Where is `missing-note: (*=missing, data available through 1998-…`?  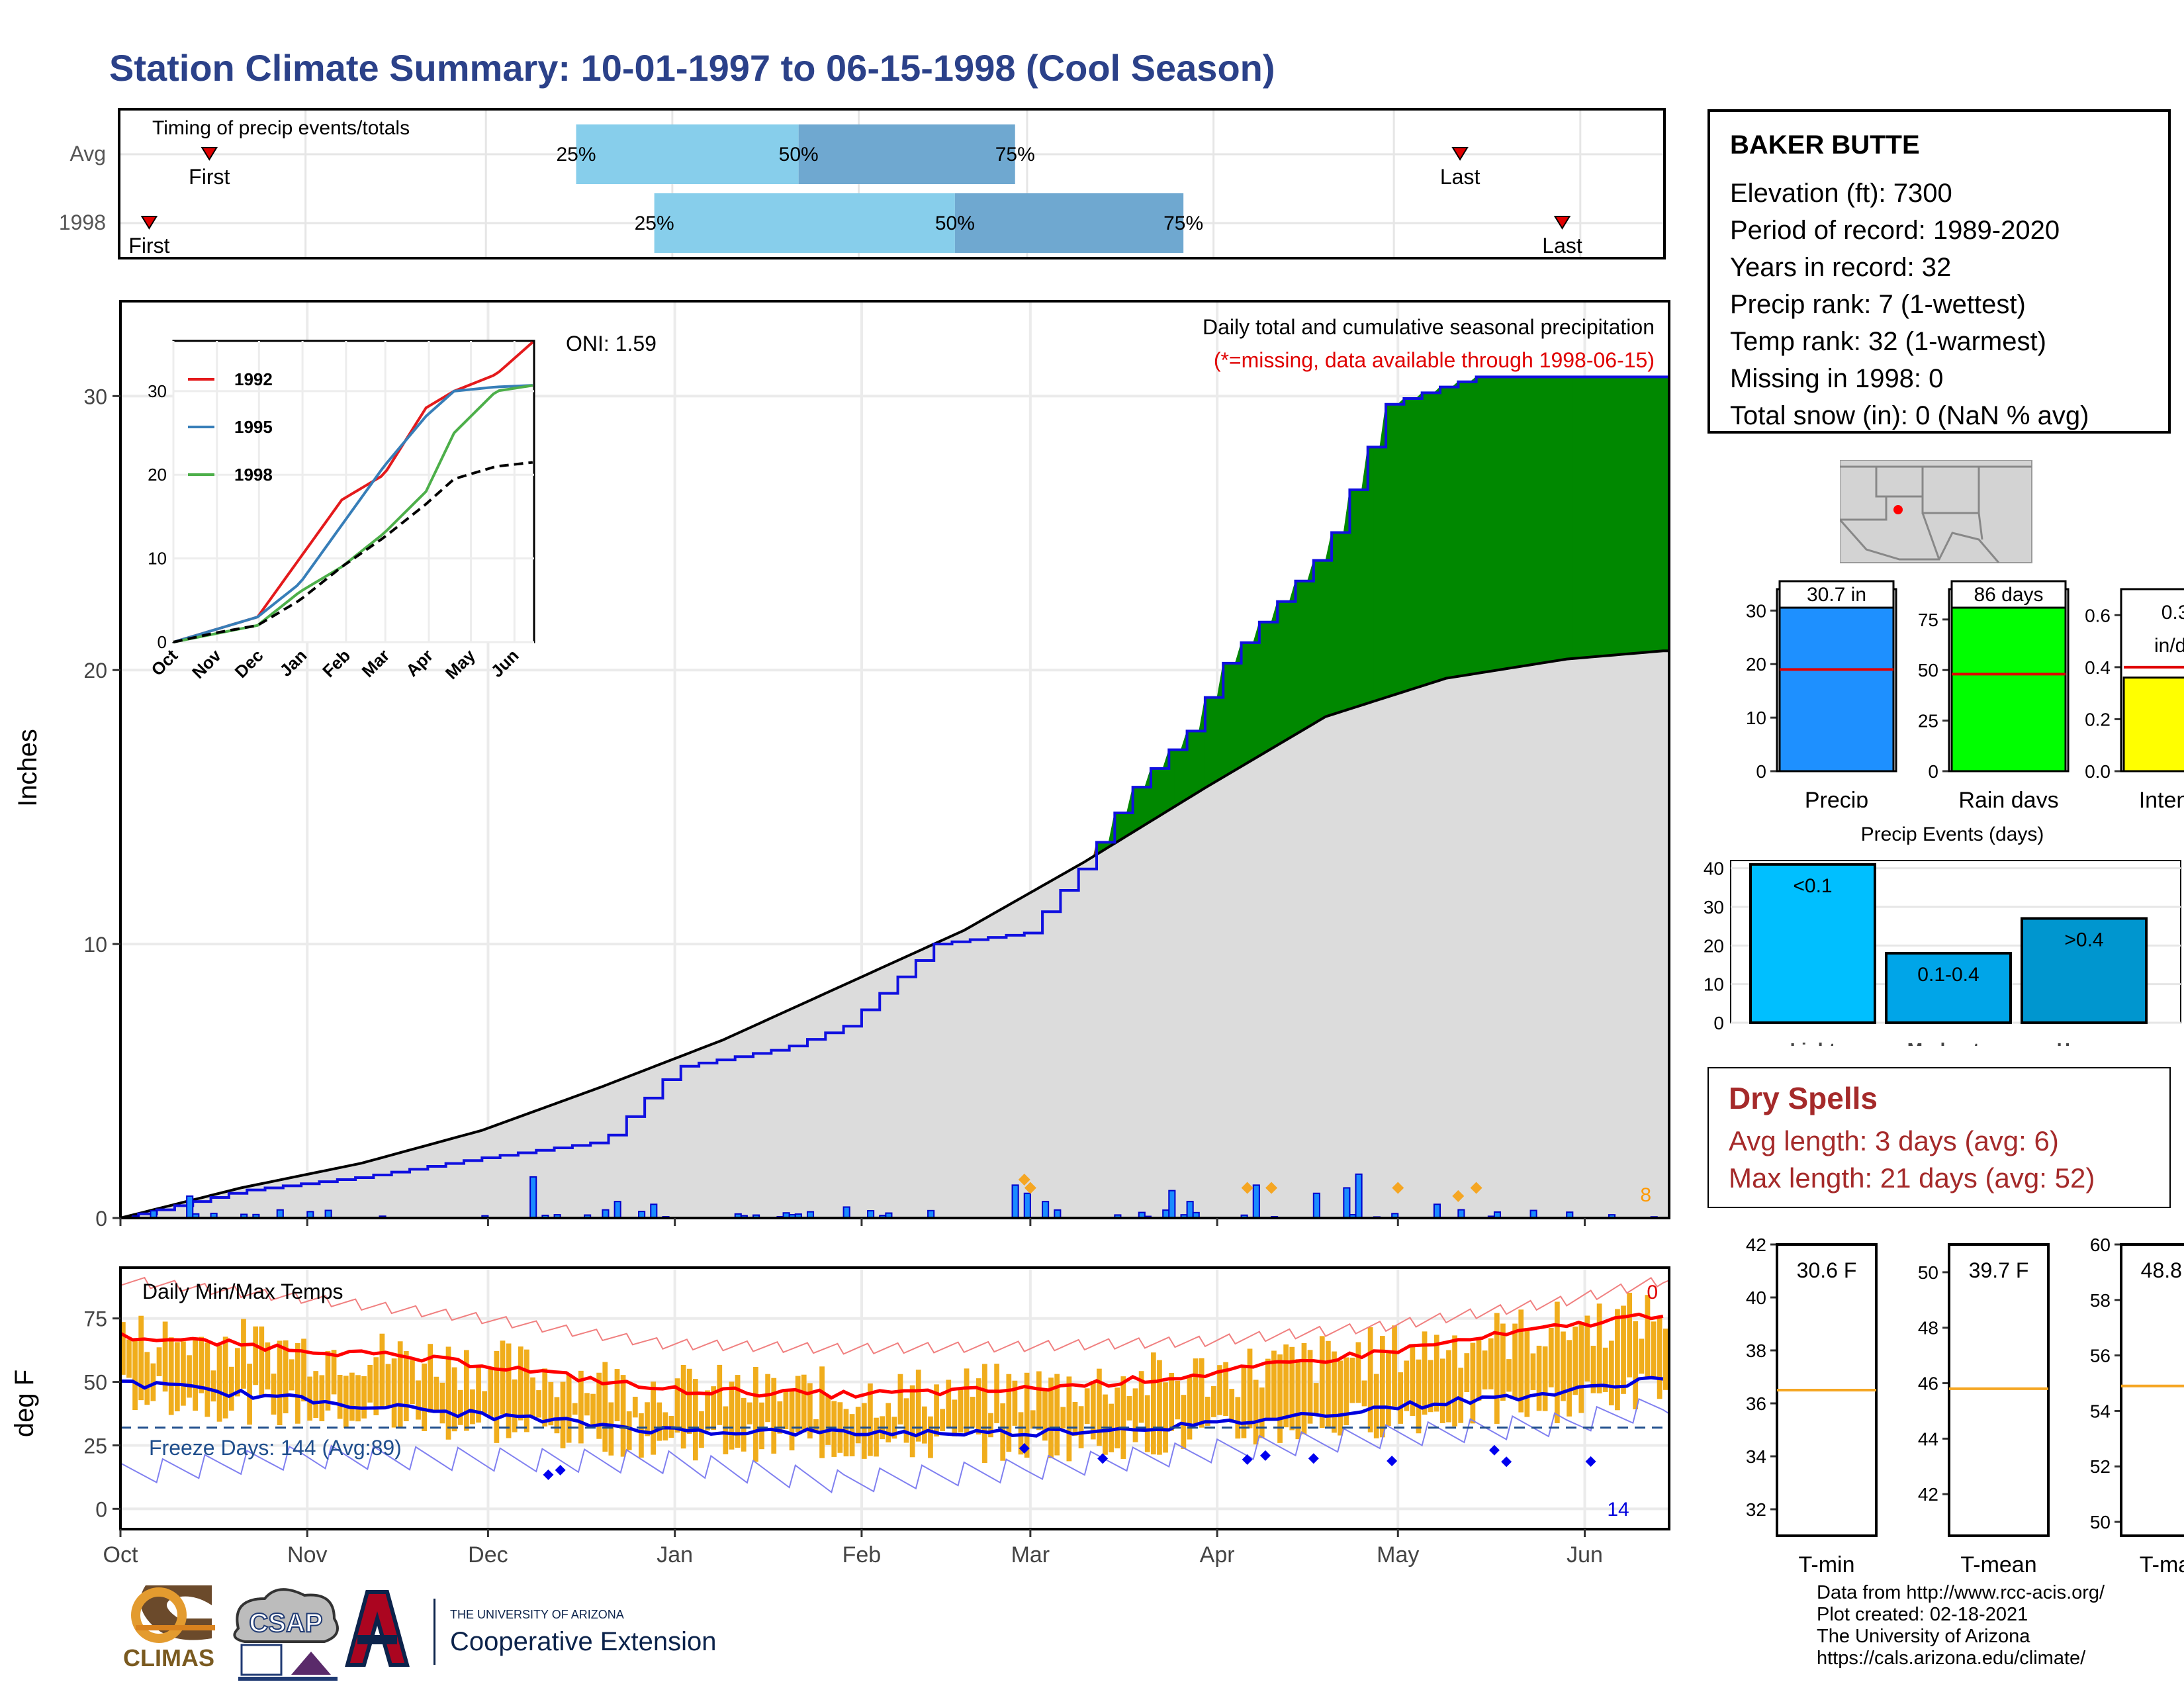
missing-note: (*=missing, data available through 1998-… is located at coordinates (1434, 360).